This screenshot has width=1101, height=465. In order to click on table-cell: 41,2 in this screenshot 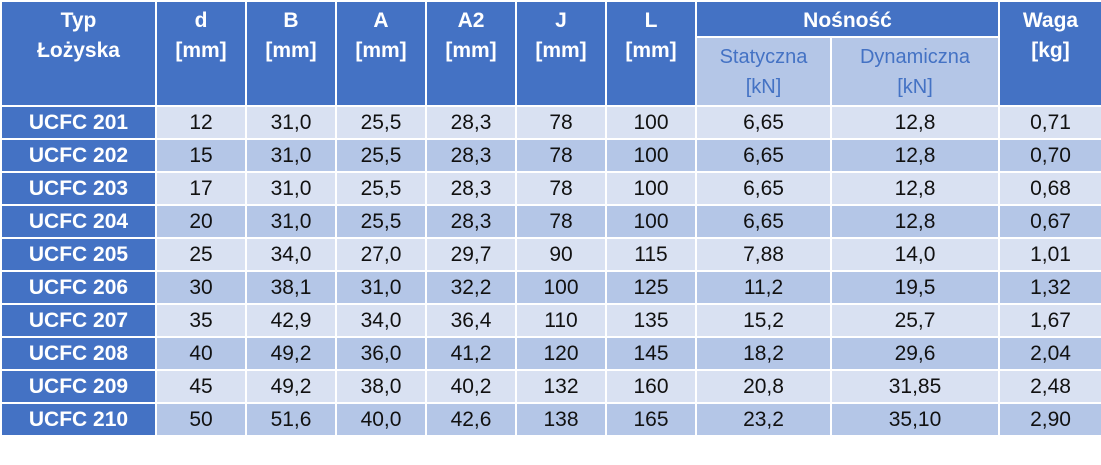, I will do `click(471, 353)`.